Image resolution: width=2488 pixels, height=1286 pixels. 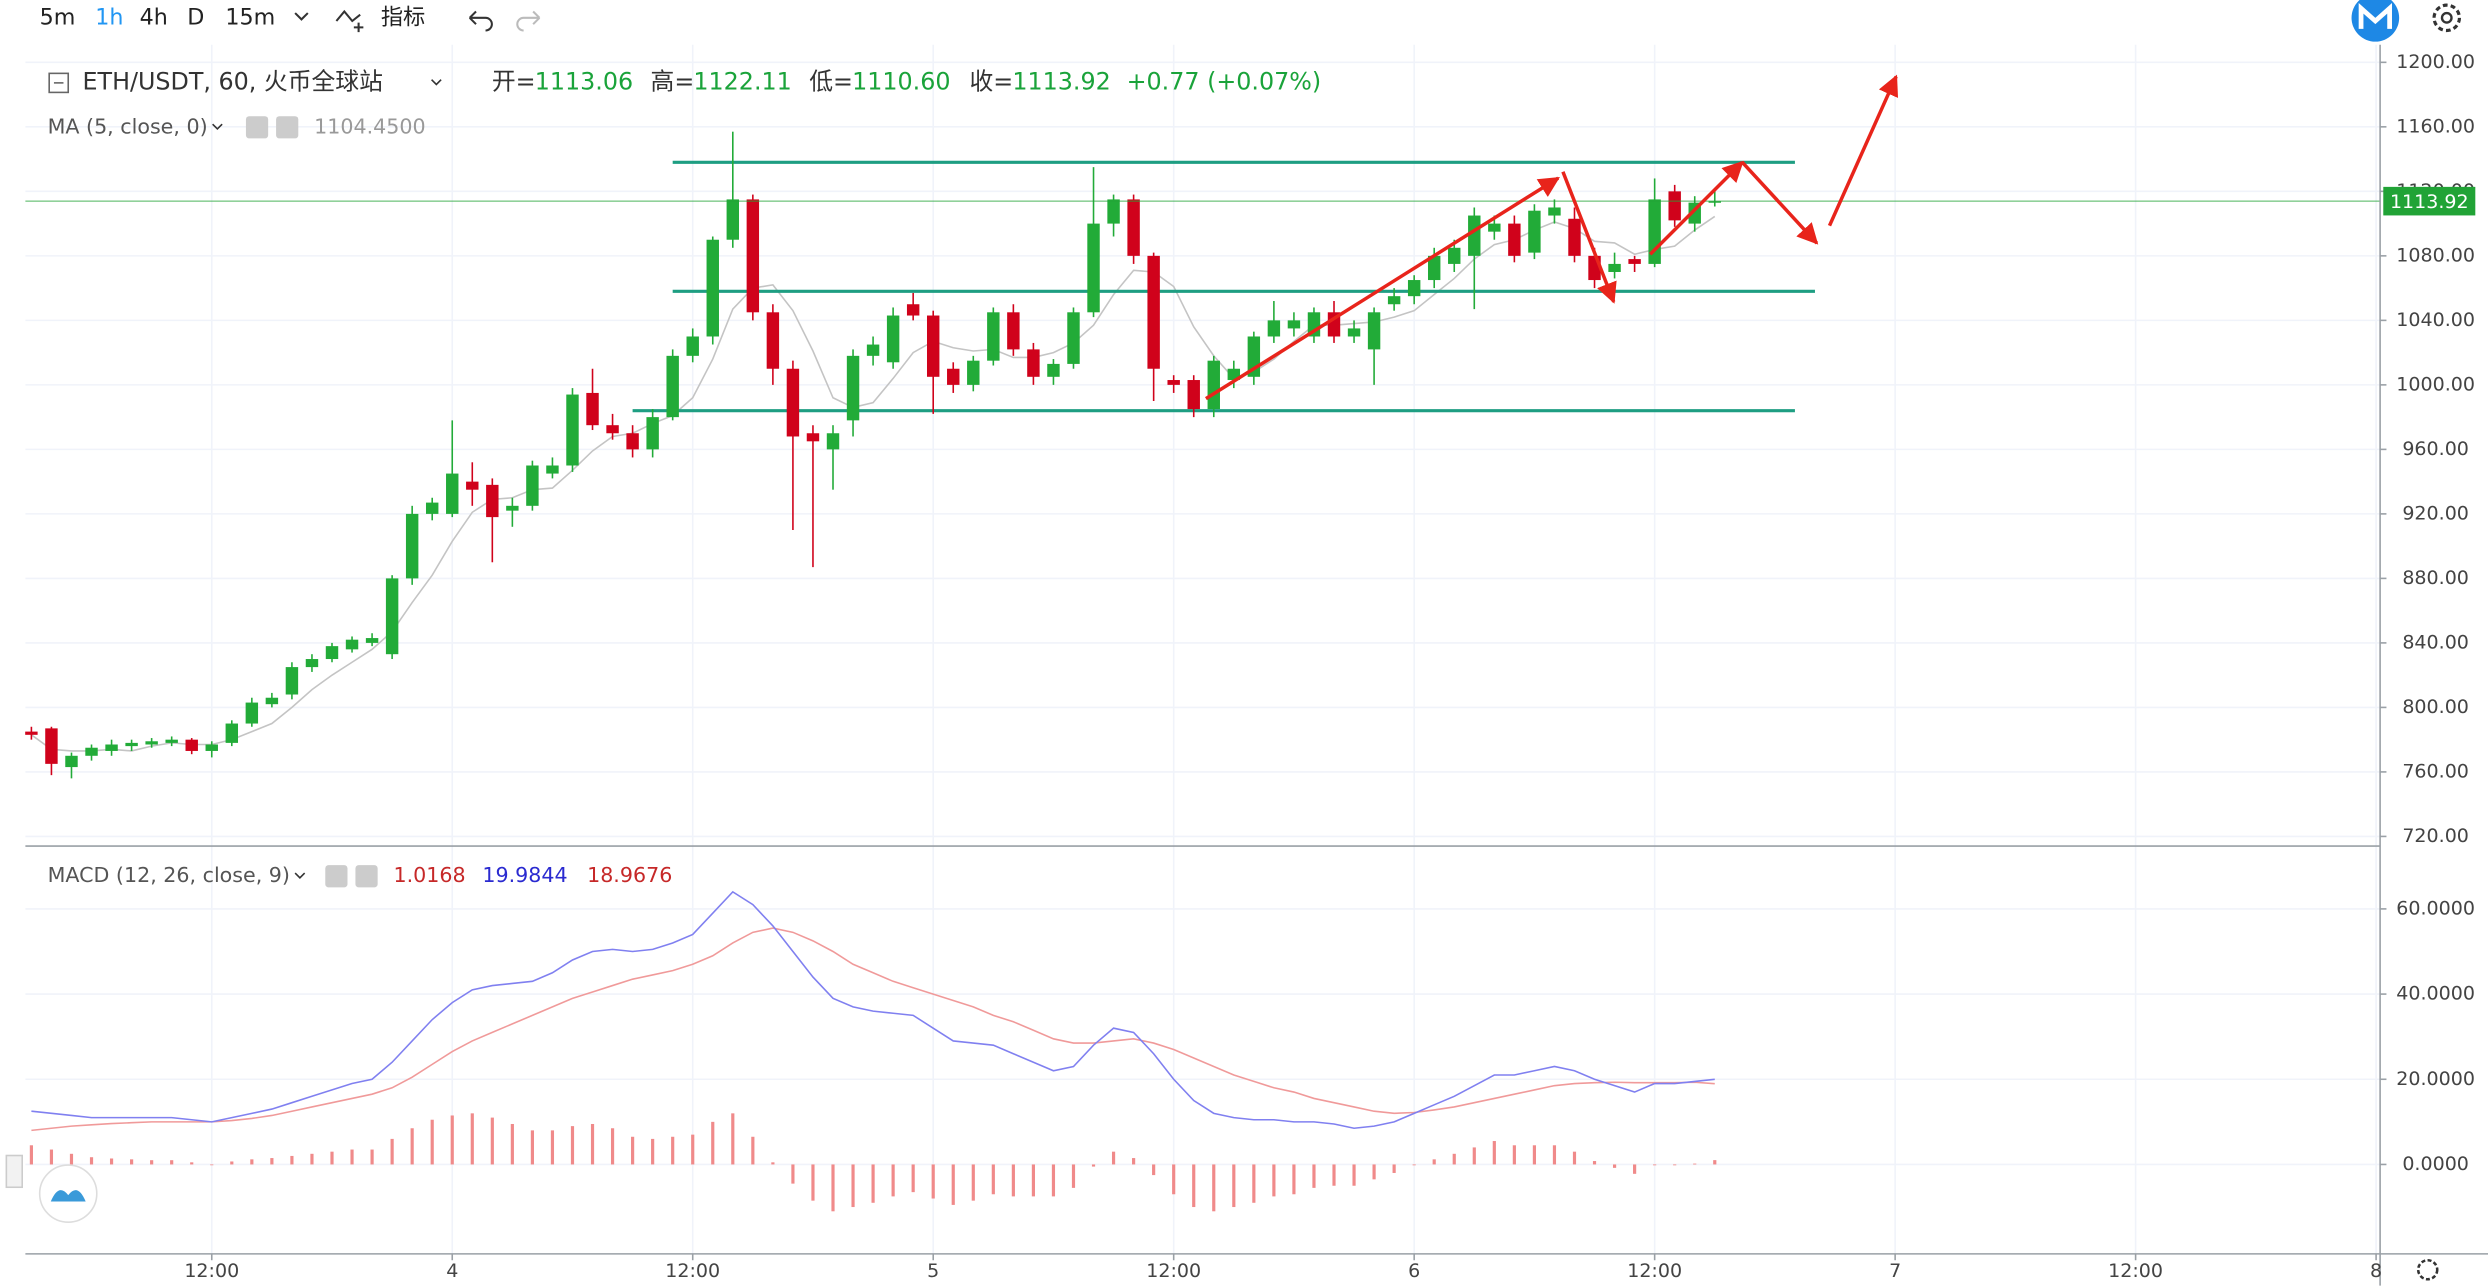 What do you see at coordinates (68, 1193) in the screenshot?
I see `widget-logo` at bounding box center [68, 1193].